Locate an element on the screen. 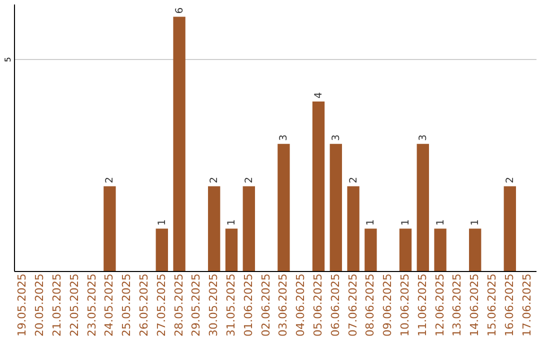  x-tick-label: 23.05.2025 is located at coordinates (91, 305).